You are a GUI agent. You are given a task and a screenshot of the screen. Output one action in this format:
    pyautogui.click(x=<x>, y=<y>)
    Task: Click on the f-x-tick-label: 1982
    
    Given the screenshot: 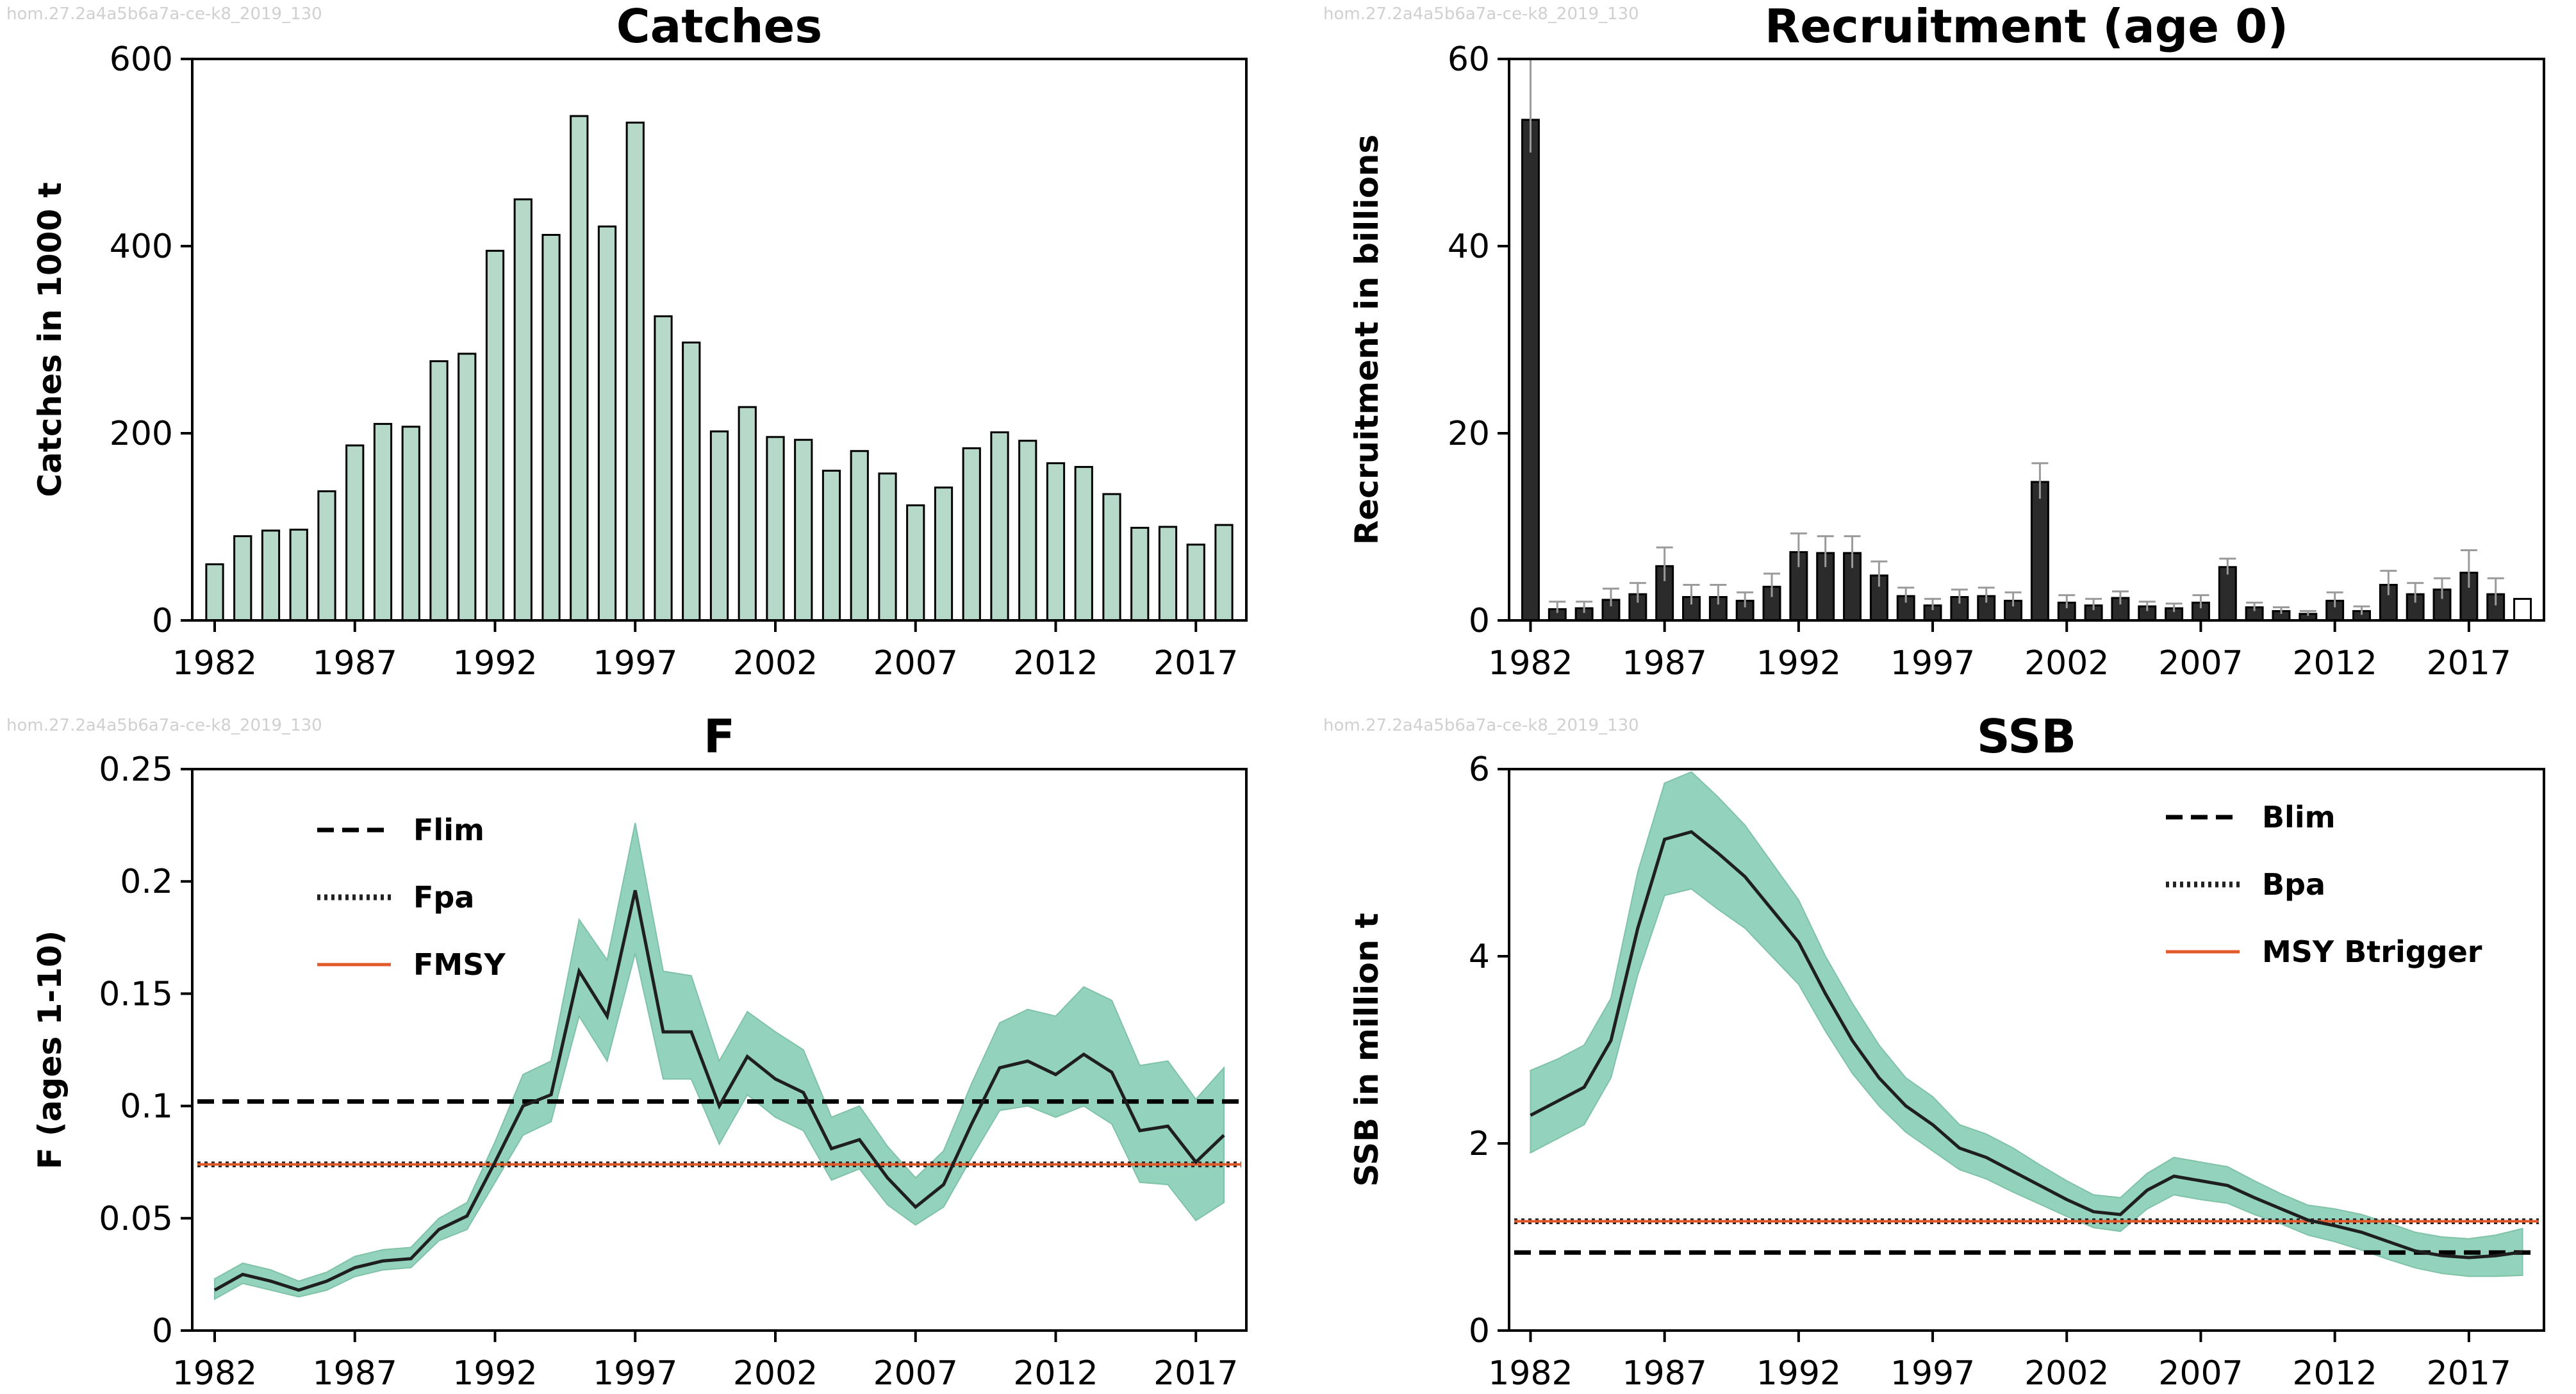 What is the action you would take?
    pyautogui.click(x=214, y=1373)
    